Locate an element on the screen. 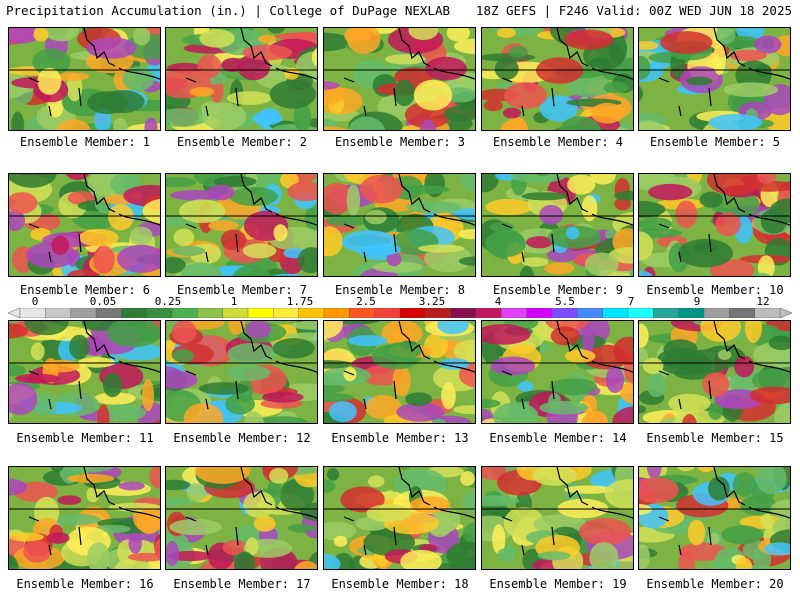 The width and height of the screenshot is (800, 600). legend-tick-label: 9 is located at coordinates (697, 301).